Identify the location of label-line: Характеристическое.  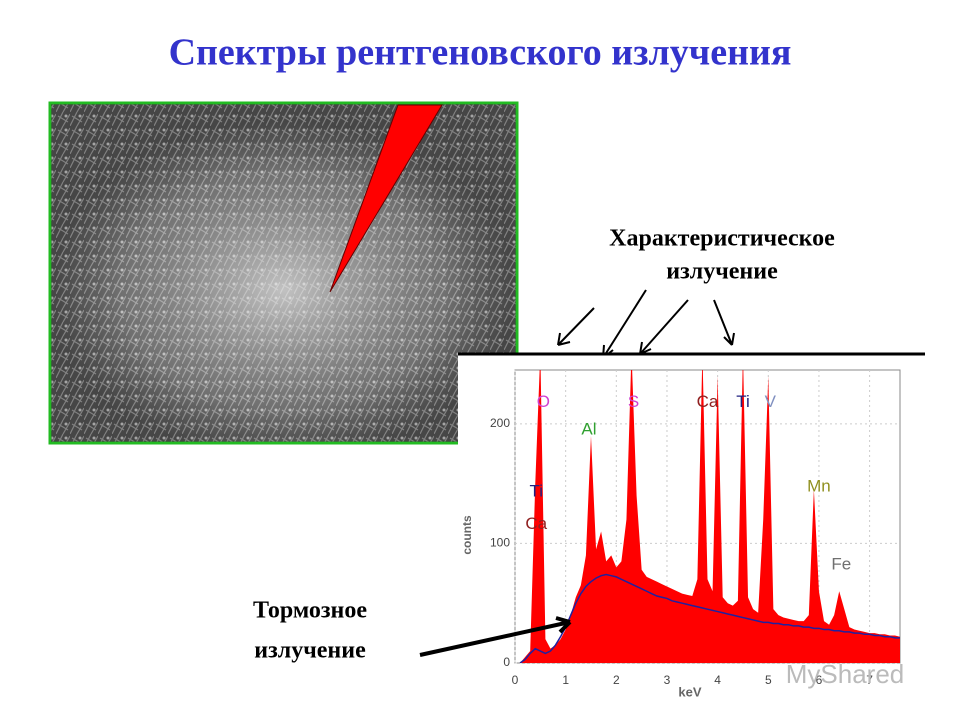
(722, 239).